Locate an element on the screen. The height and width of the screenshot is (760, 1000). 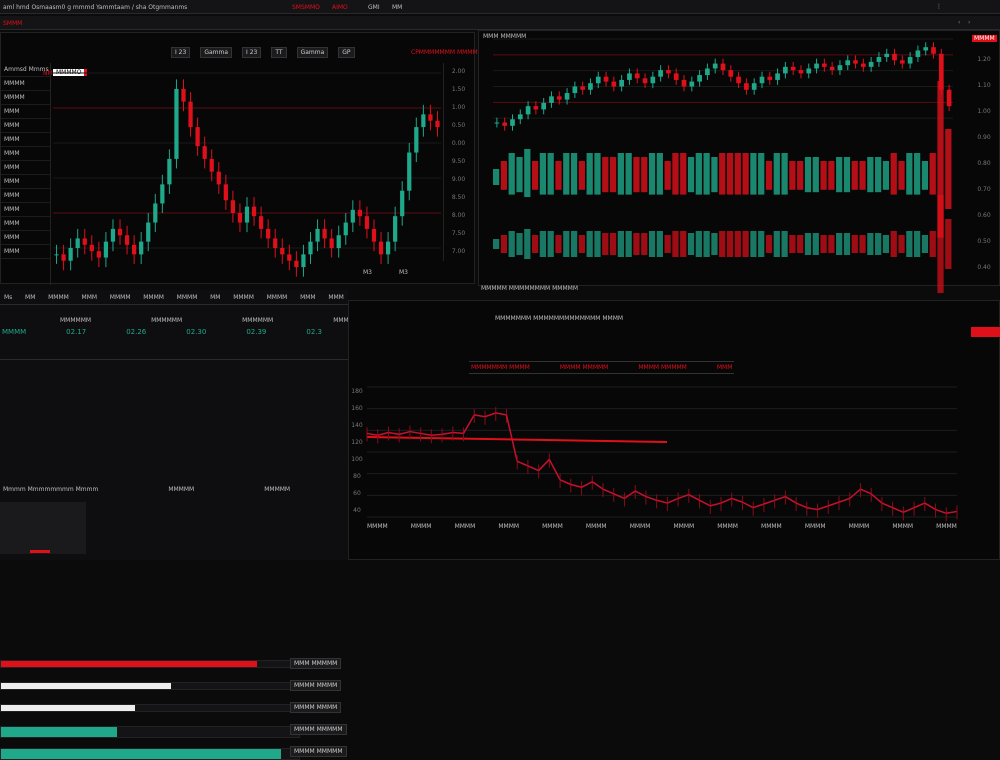
stats-tab: Ms is located at coordinates (8, 297).